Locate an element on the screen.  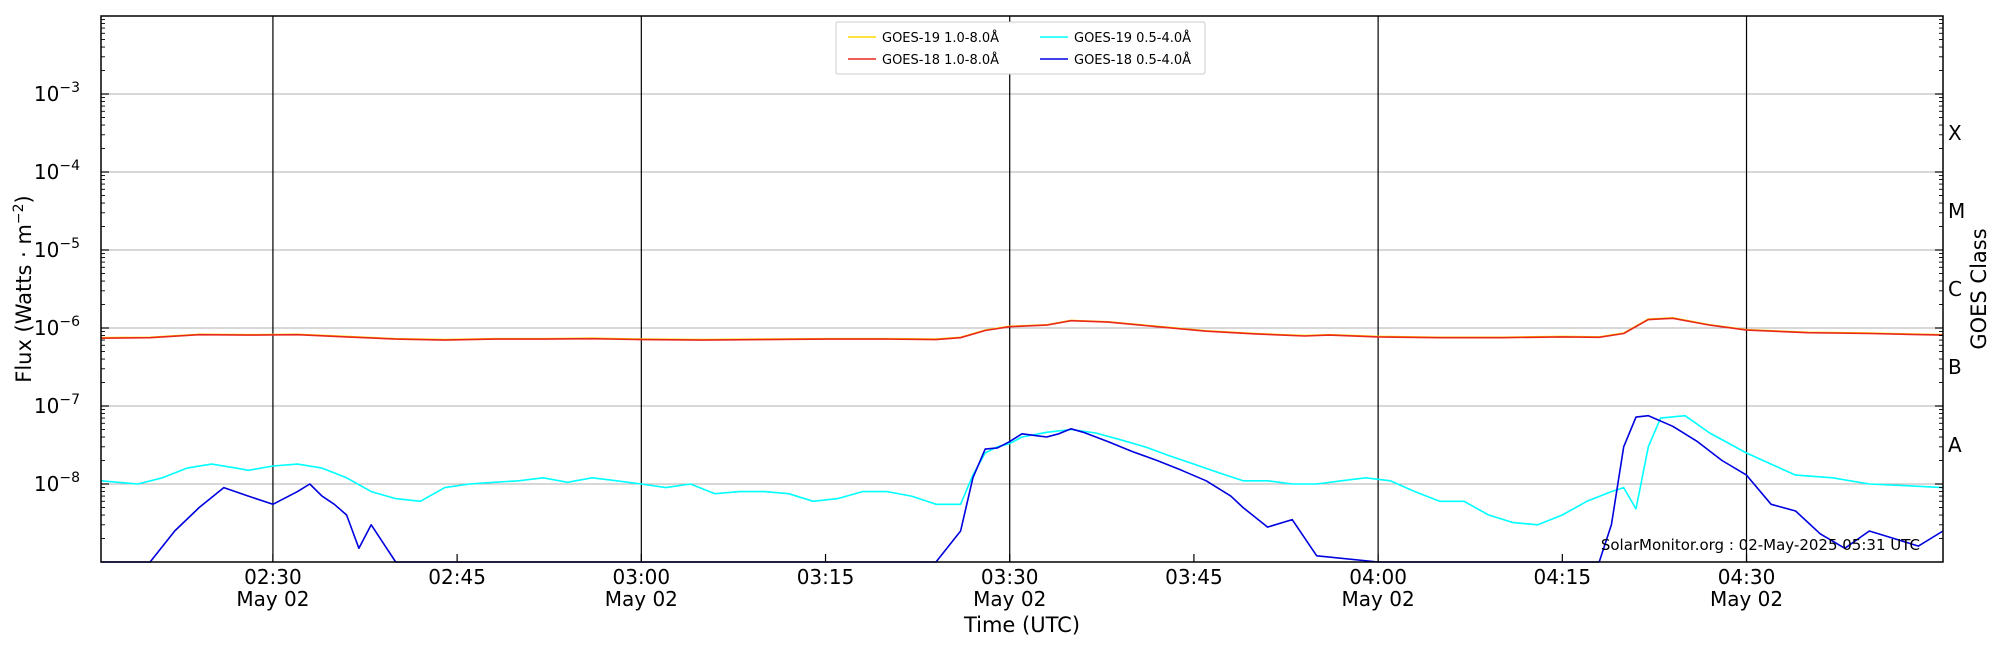
goes-class-label: B is located at coordinates (1955, 367).